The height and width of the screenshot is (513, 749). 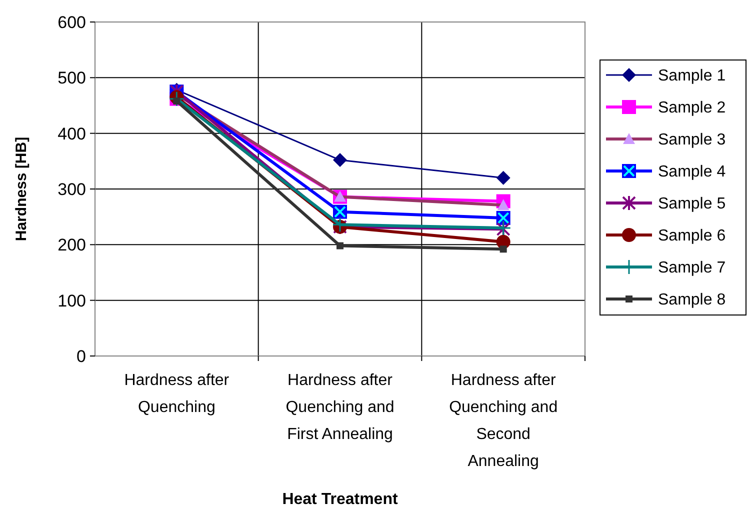 I want to click on legend-label: Sample 4, so click(x=692, y=172).